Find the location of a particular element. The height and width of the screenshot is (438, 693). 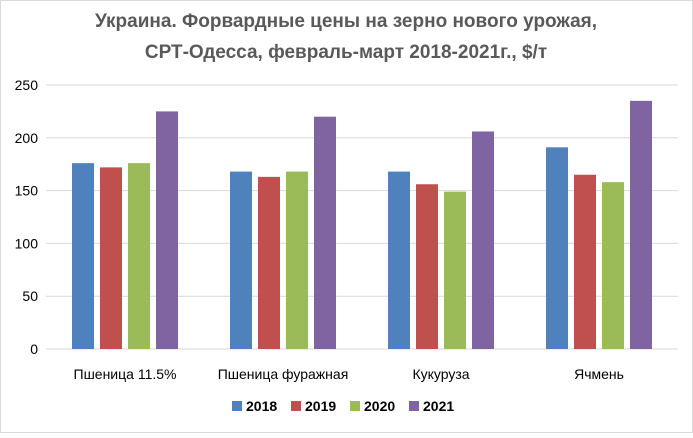

y-tick-label-250: 250 is located at coordinates (27, 85).